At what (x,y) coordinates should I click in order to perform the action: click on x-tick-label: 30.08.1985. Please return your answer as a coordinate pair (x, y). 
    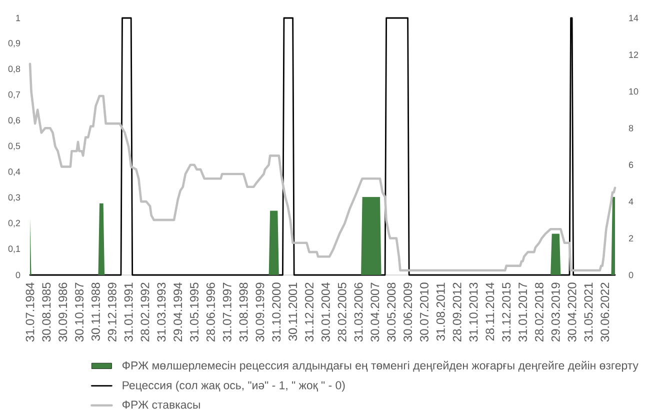
    Looking at the image, I should click on (46, 312).